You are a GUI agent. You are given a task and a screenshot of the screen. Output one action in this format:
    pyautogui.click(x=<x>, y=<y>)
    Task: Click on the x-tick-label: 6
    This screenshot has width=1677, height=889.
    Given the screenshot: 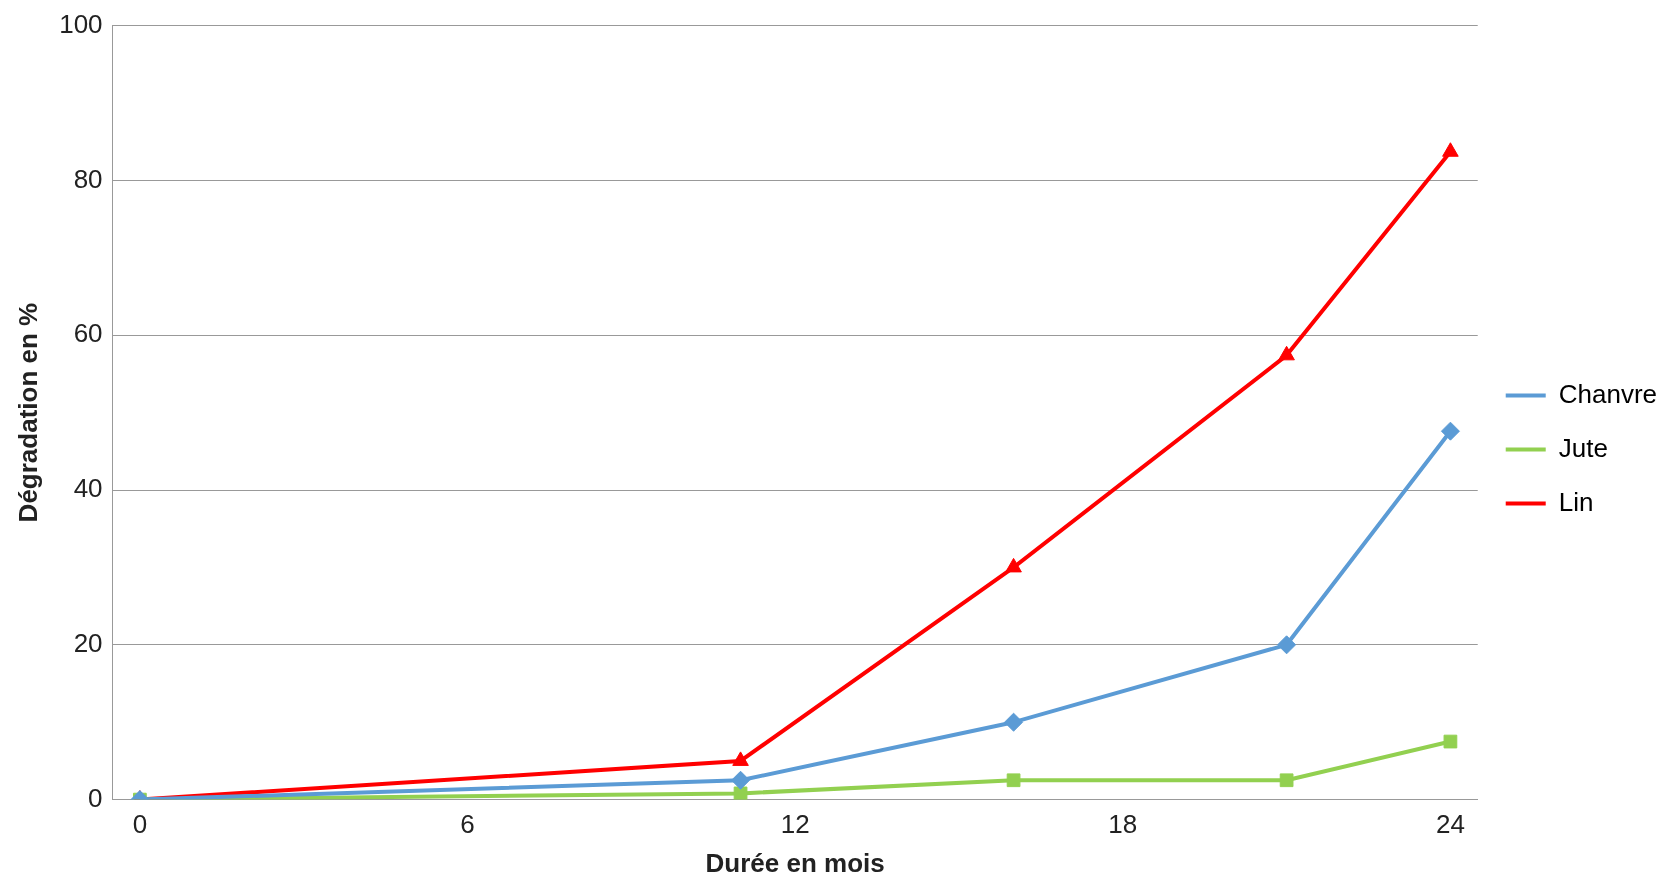 What is the action you would take?
    pyautogui.click(x=467, y=824)
    